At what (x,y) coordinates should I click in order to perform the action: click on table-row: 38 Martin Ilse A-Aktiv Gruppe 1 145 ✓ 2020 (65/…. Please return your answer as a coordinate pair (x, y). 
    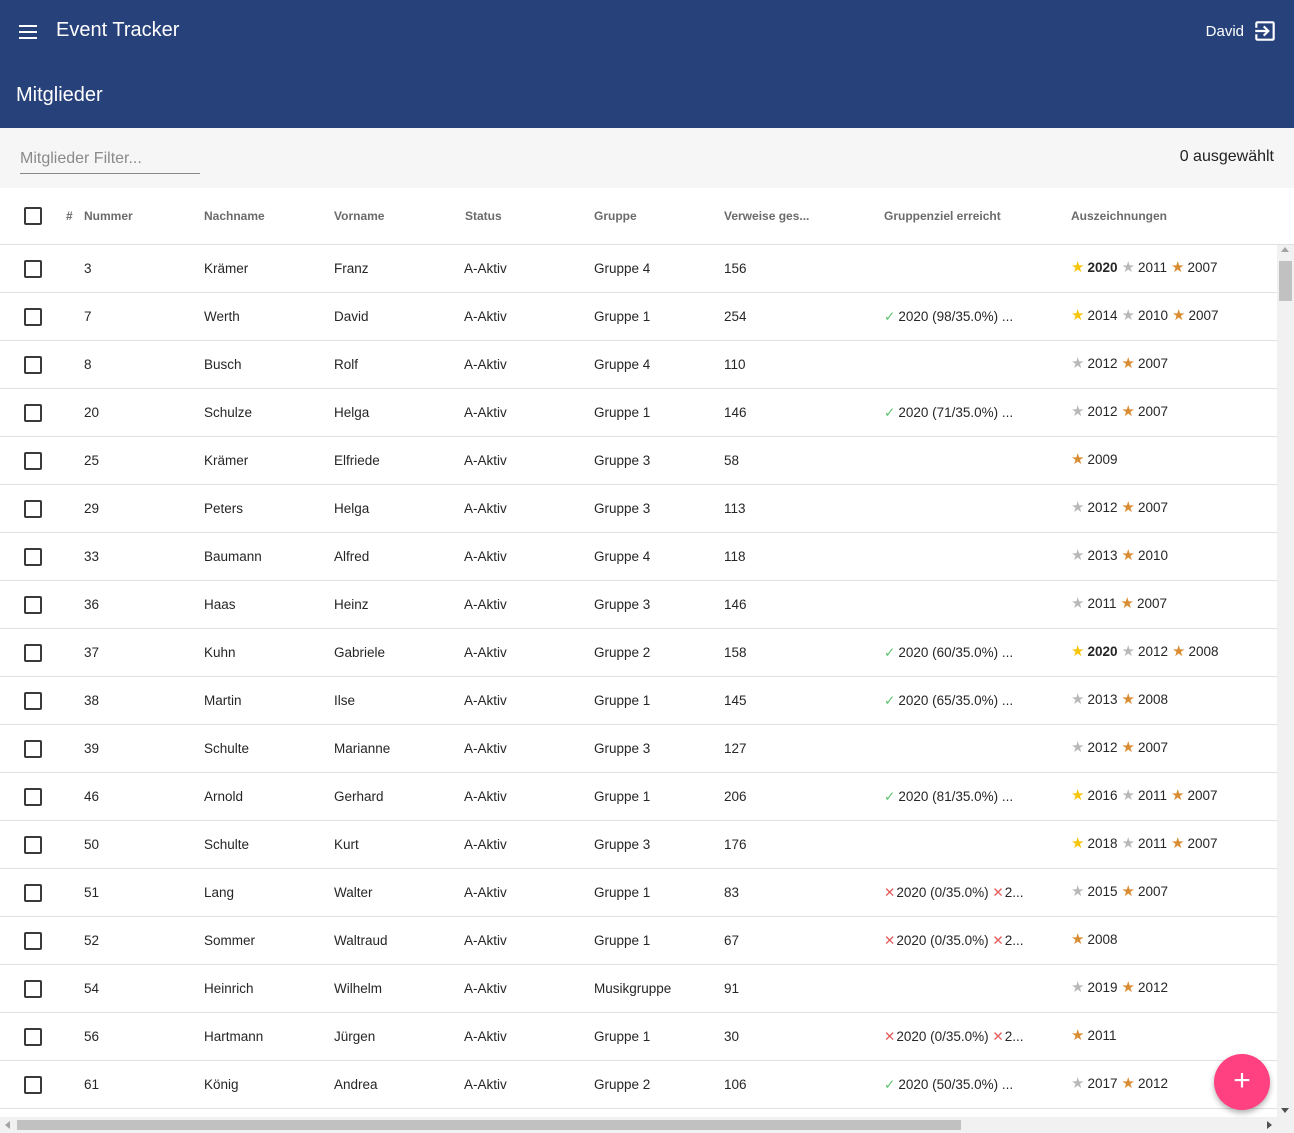
    Looking at the image, I should click on (638, 701).